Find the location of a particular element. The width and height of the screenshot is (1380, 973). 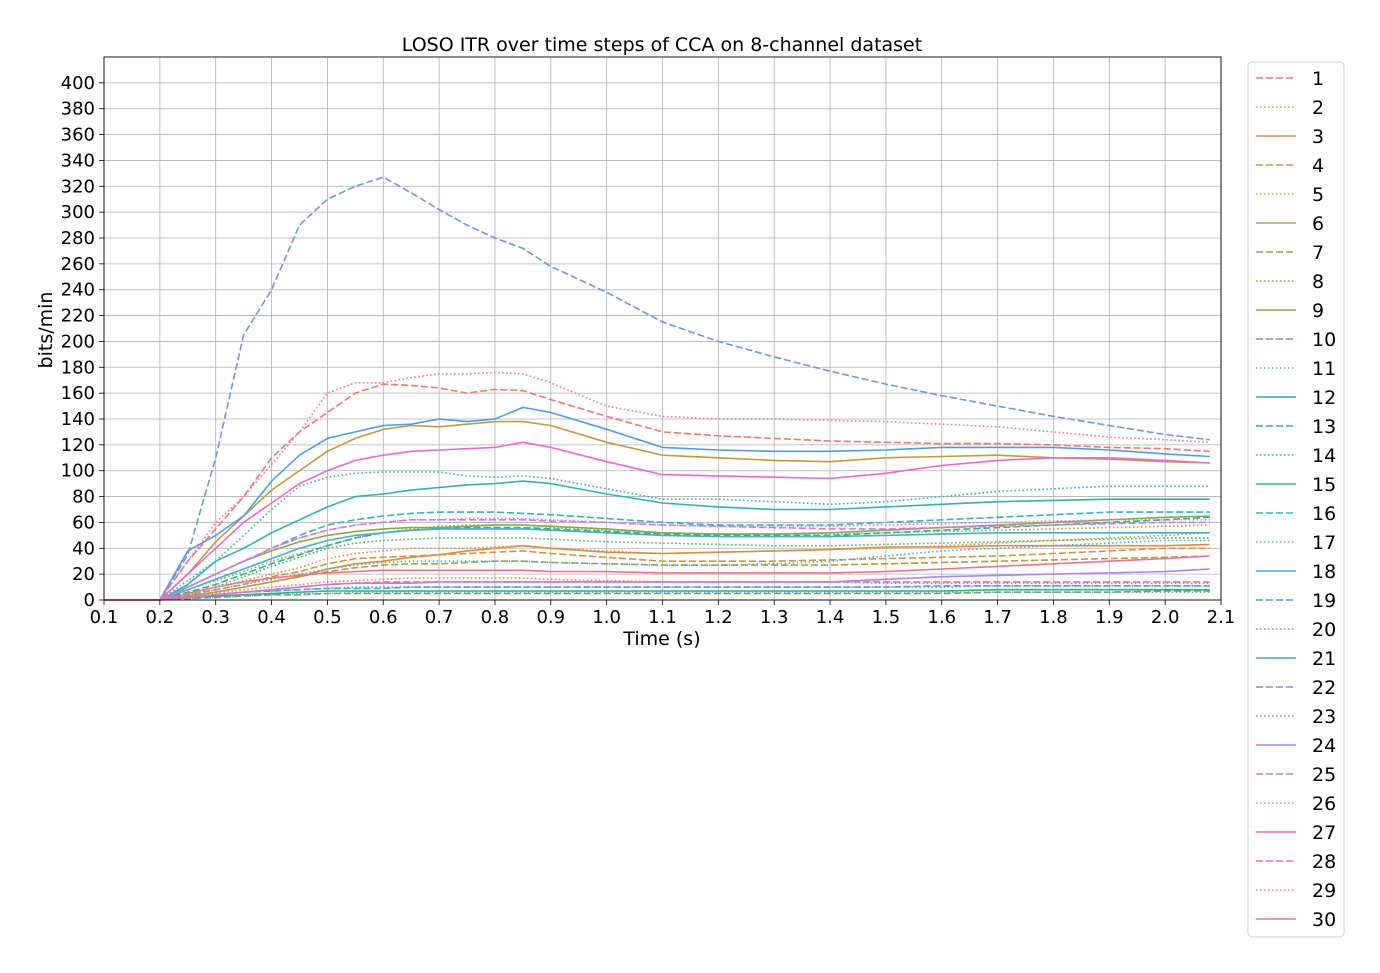

x-tick-label: 0.9 is located at coordinates (550, 617).